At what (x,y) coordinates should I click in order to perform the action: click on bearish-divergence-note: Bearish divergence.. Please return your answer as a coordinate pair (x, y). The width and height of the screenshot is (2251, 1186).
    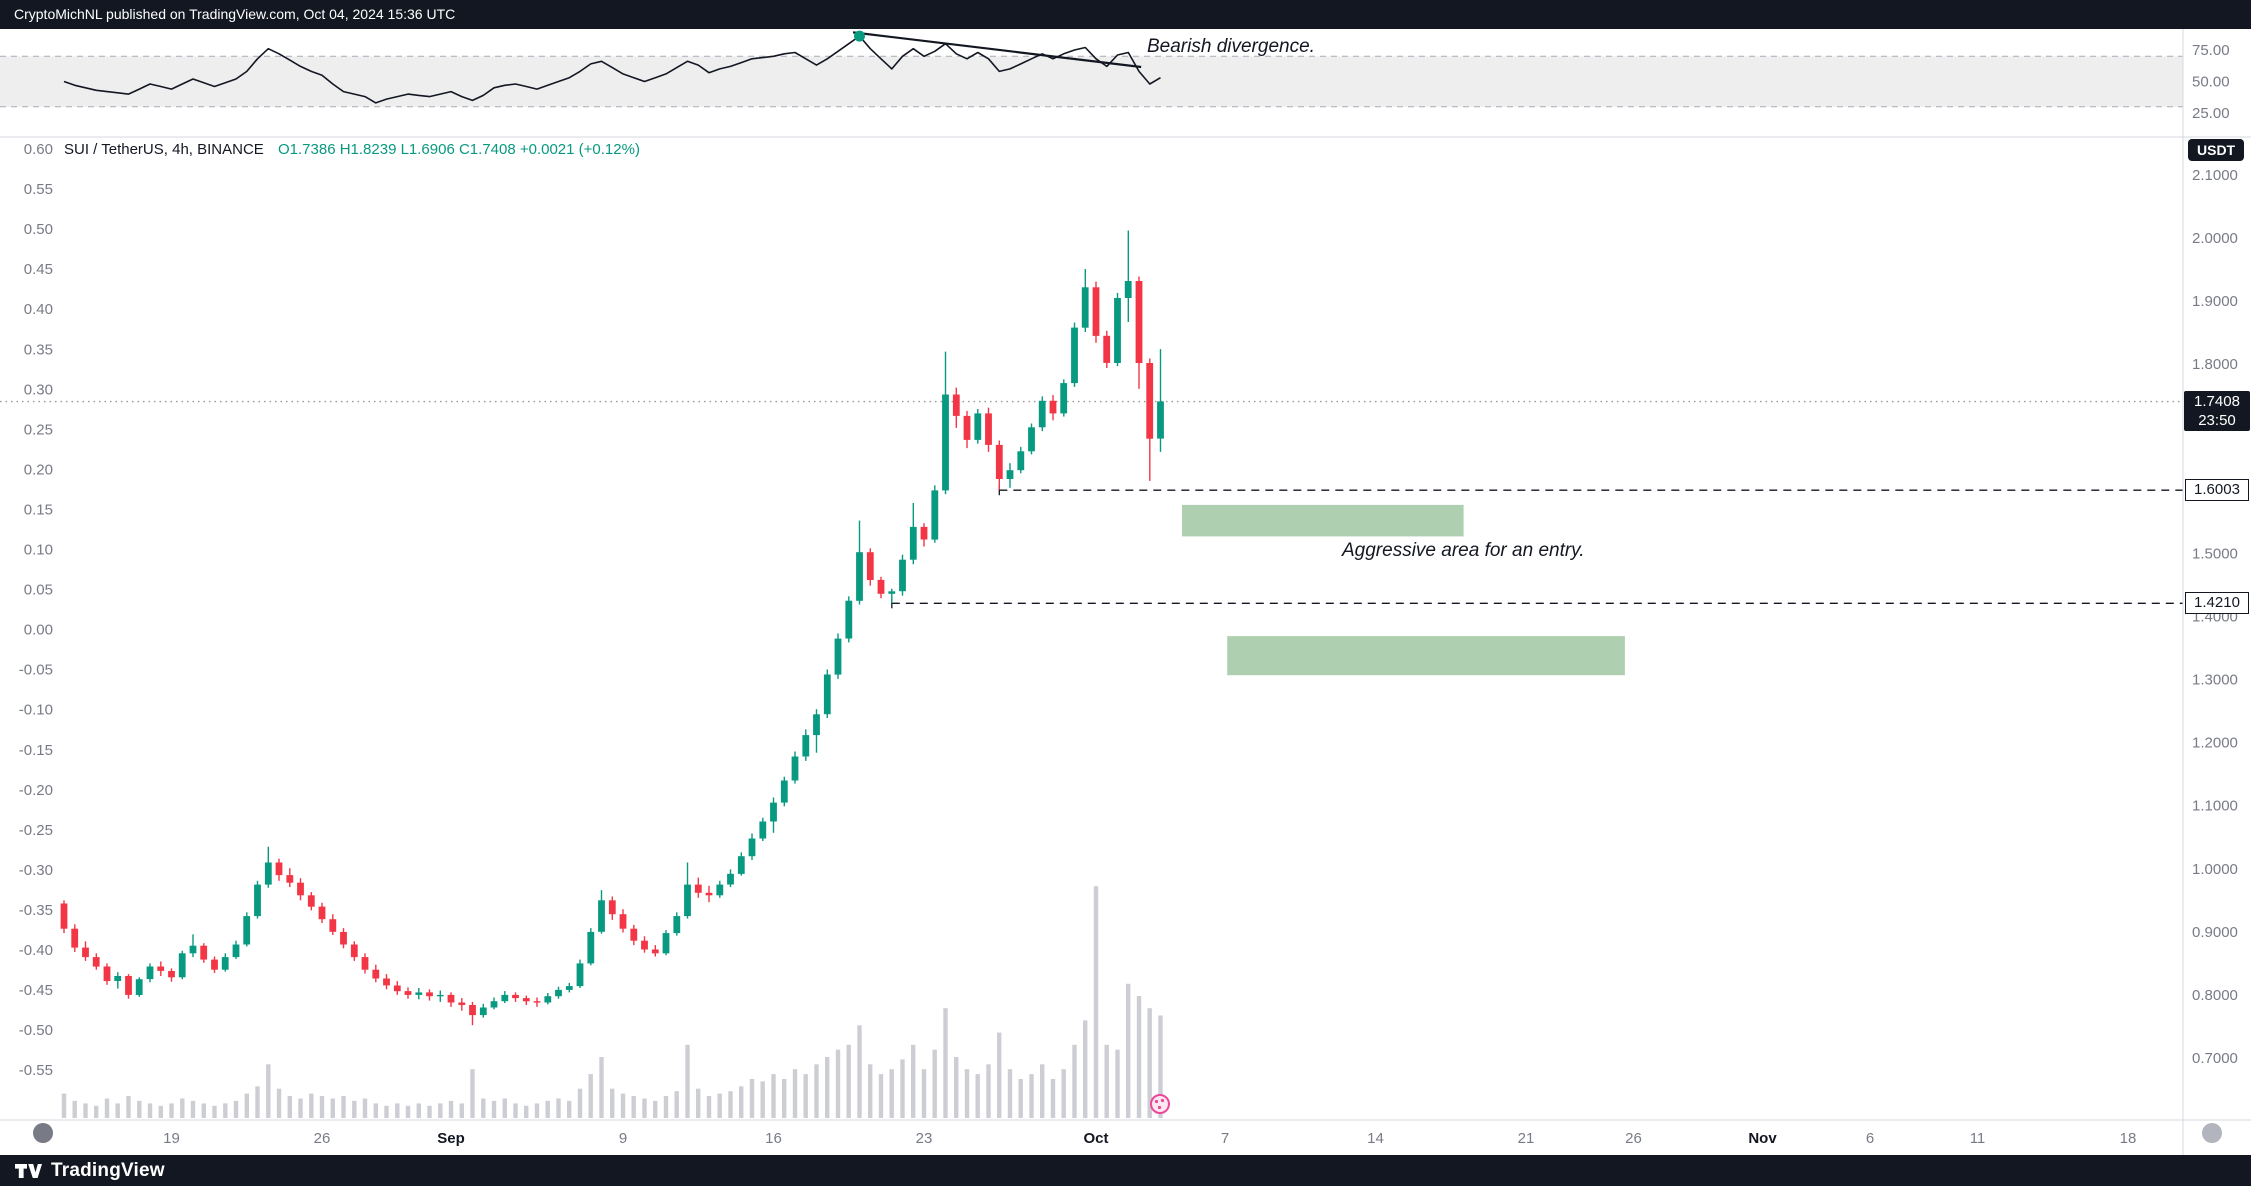
    Looking at the image, I should click on (1231, 46).